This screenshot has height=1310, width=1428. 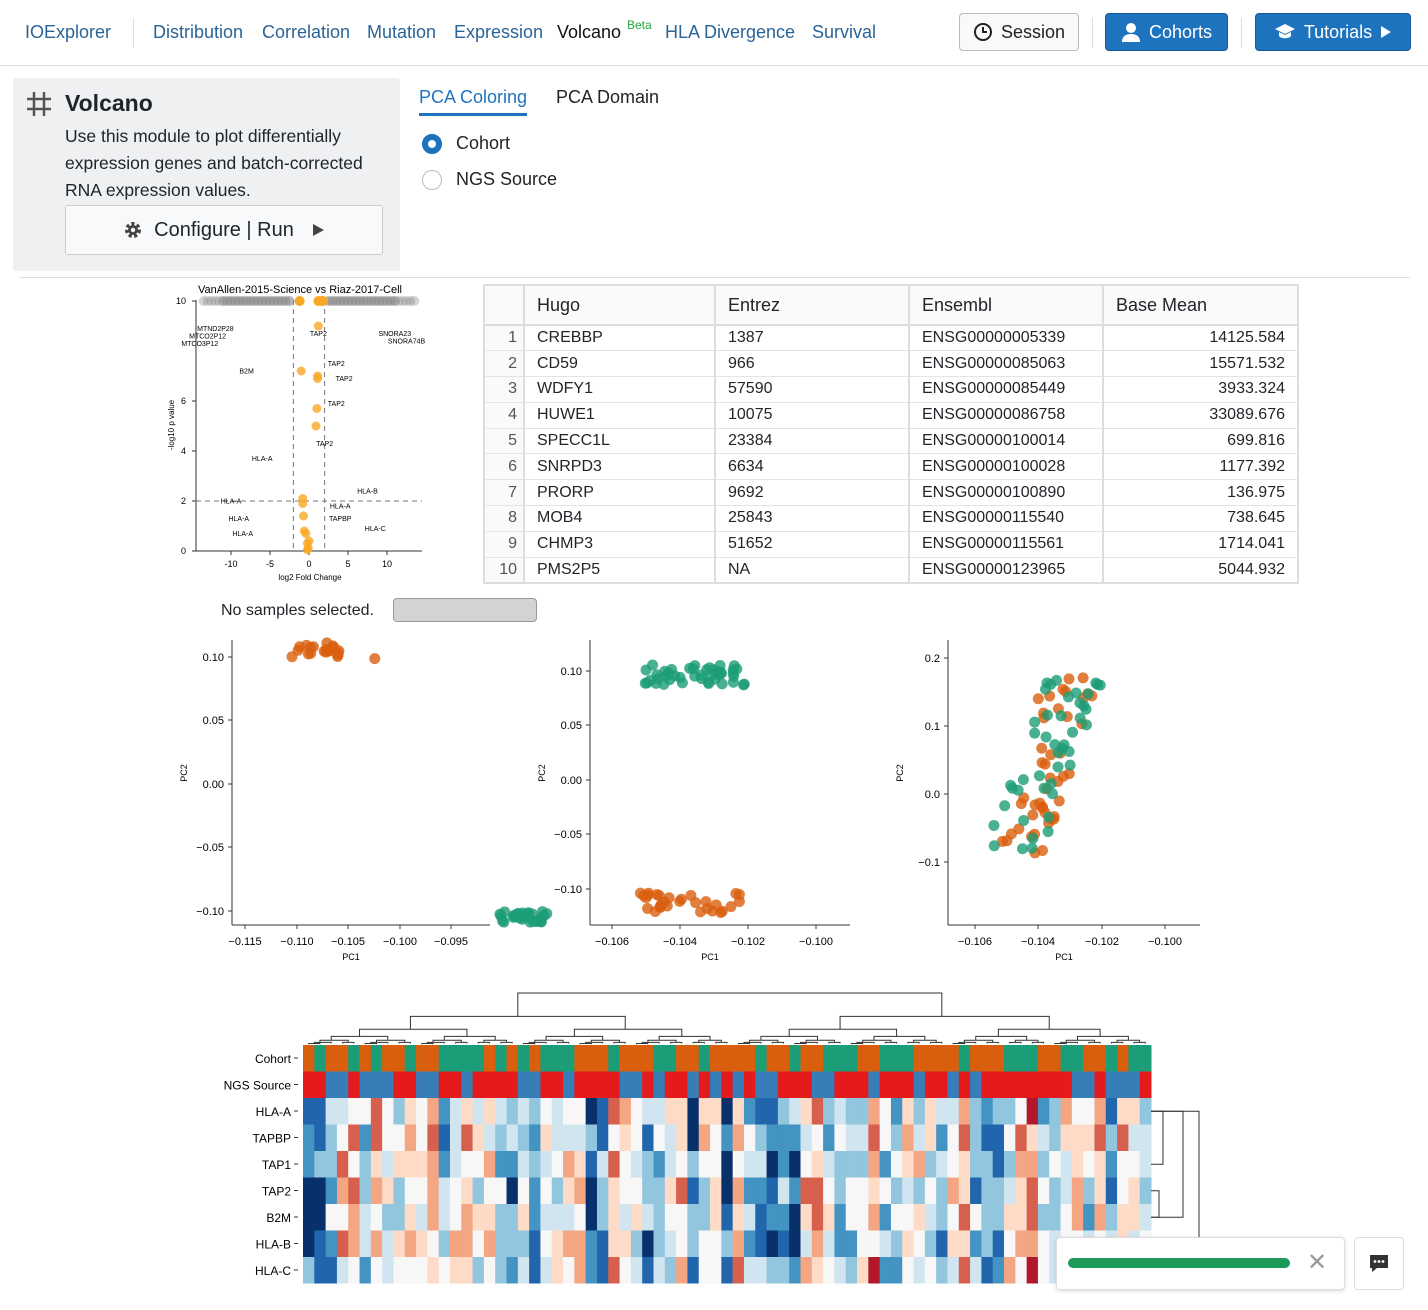 What do you see at coordinates (730, 32) in the screenshot?
I see `nav-hla-divergence: HLA Divergence` at bounding box center [730, 32].